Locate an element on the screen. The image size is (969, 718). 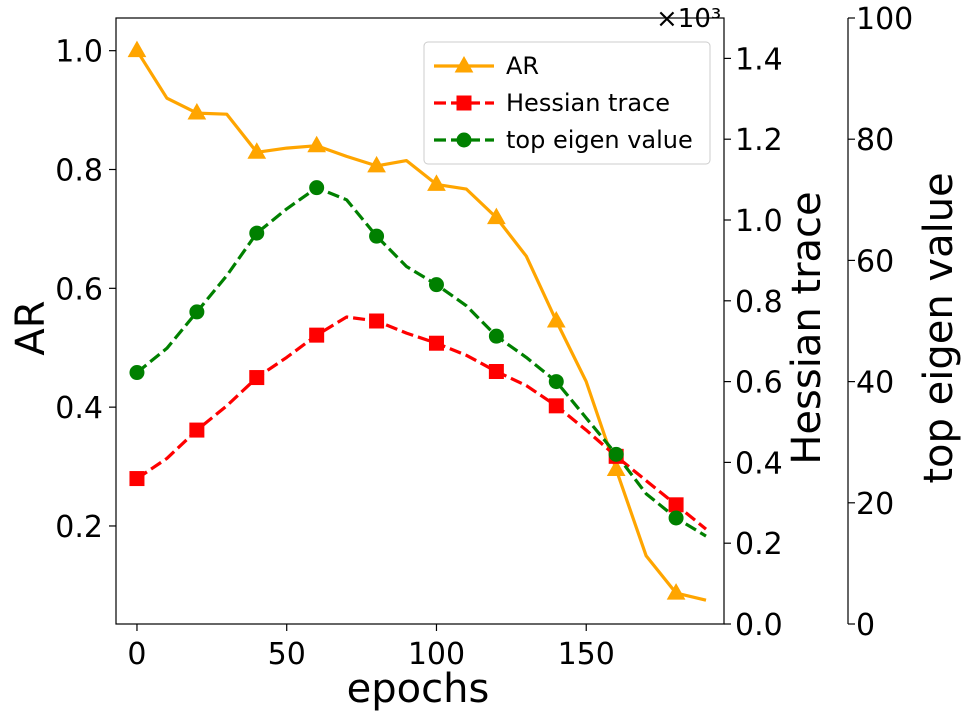
y2-tick-label: 1.4 is located at coordinates (759, 59).